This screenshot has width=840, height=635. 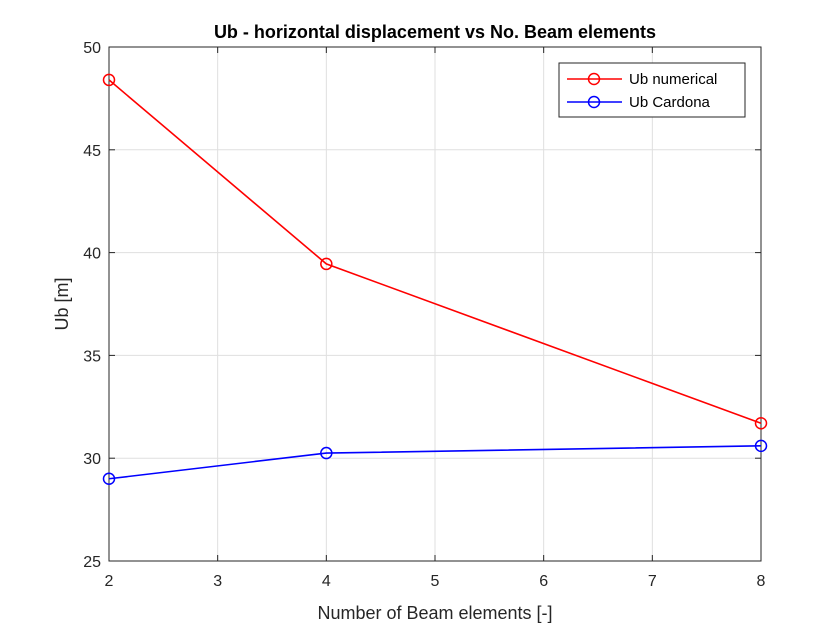 What do you see at coordinates (109, 581) in the screenshot?
I see `x-tick-label: 2` at bounding box center [109, 581].